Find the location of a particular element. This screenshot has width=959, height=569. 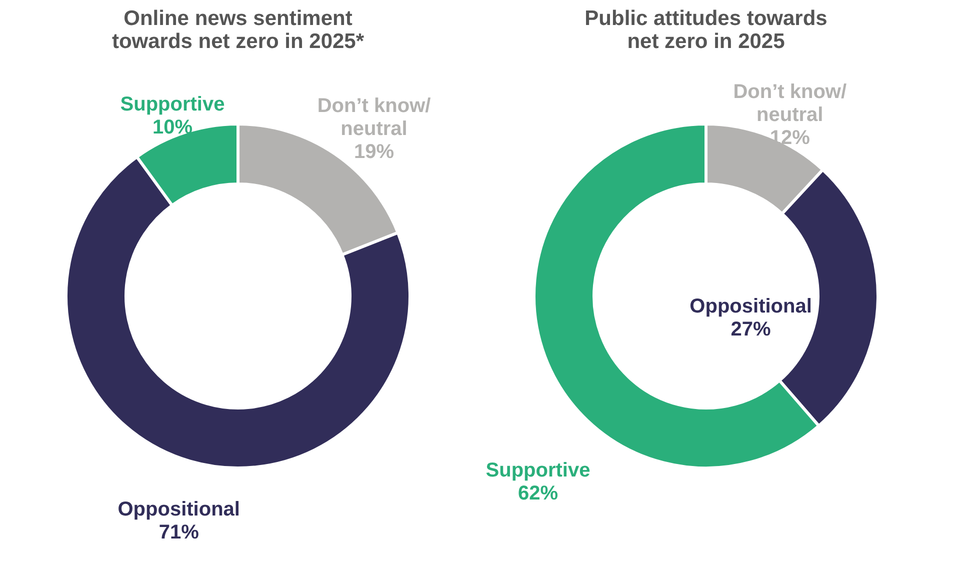

data-label: 27% is located at coordinates (751, 329).